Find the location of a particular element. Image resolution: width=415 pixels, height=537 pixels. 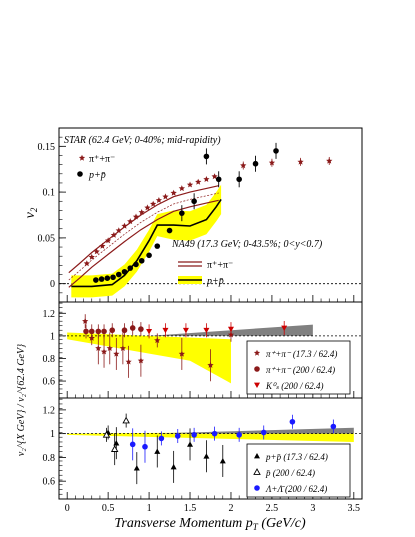

legend-pion-label: π⁺+π⁻ is located at coordinates (102, 159).